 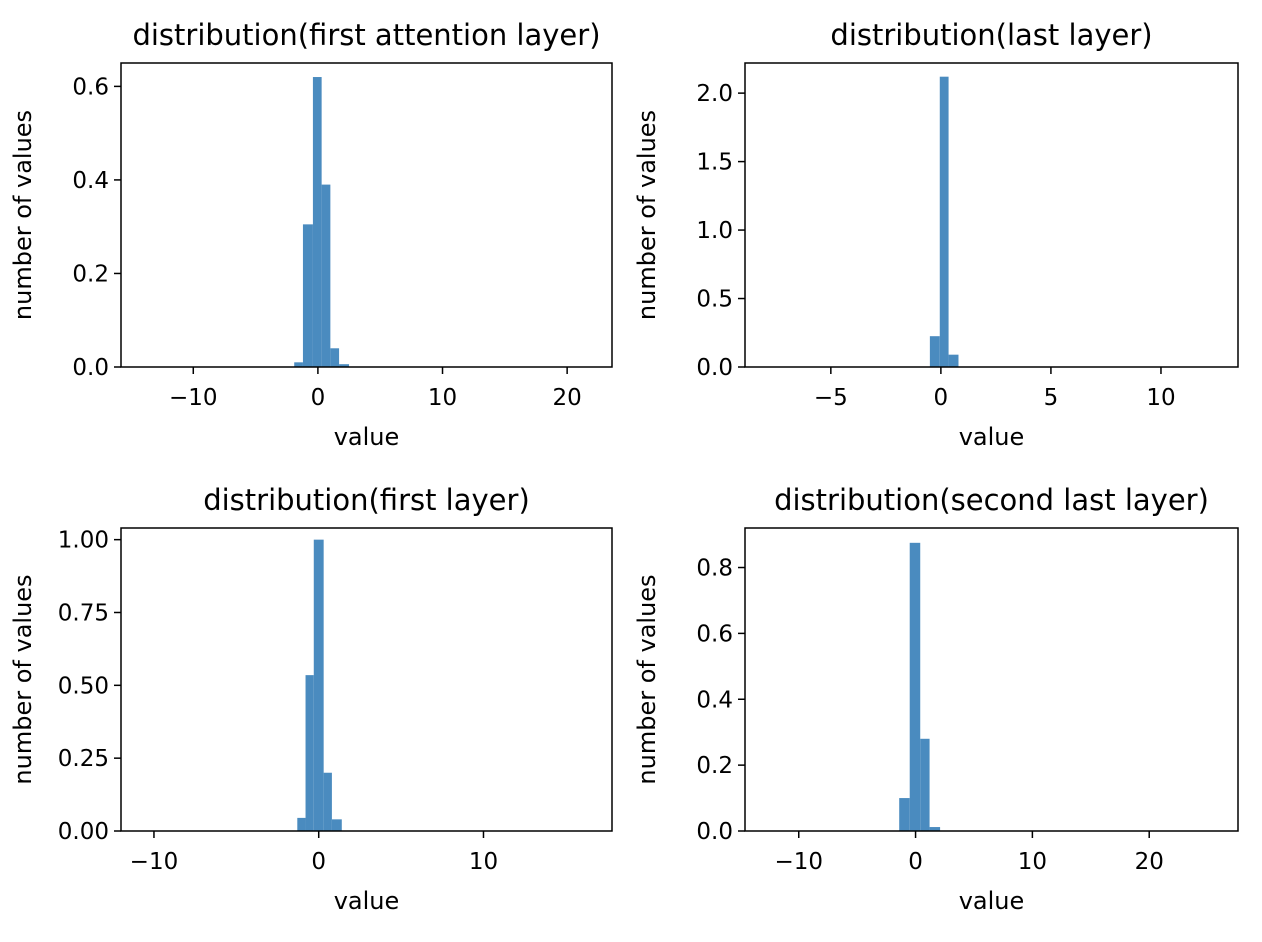 What do you see at coordinates (991, 500) in the screenshot?
I see `subplot-title: distribution(second last layer)` at bounding box center [991, 500].